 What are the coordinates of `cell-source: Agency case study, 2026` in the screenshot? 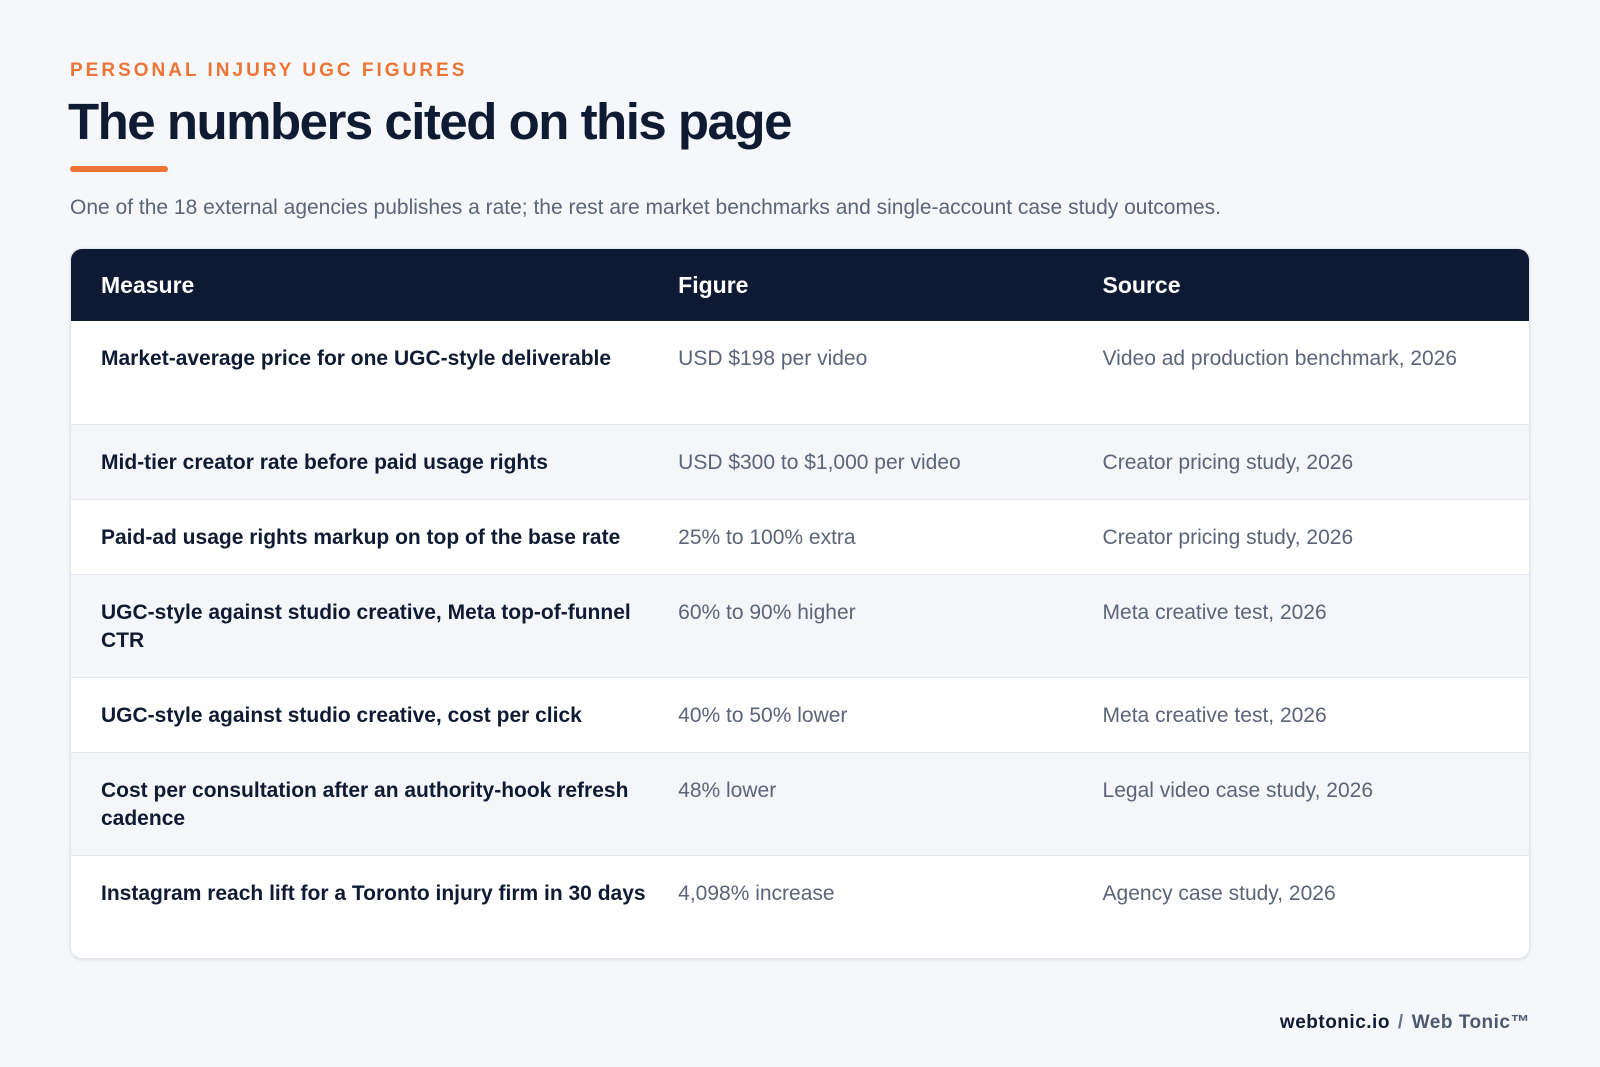 It's located at (1219, 893).